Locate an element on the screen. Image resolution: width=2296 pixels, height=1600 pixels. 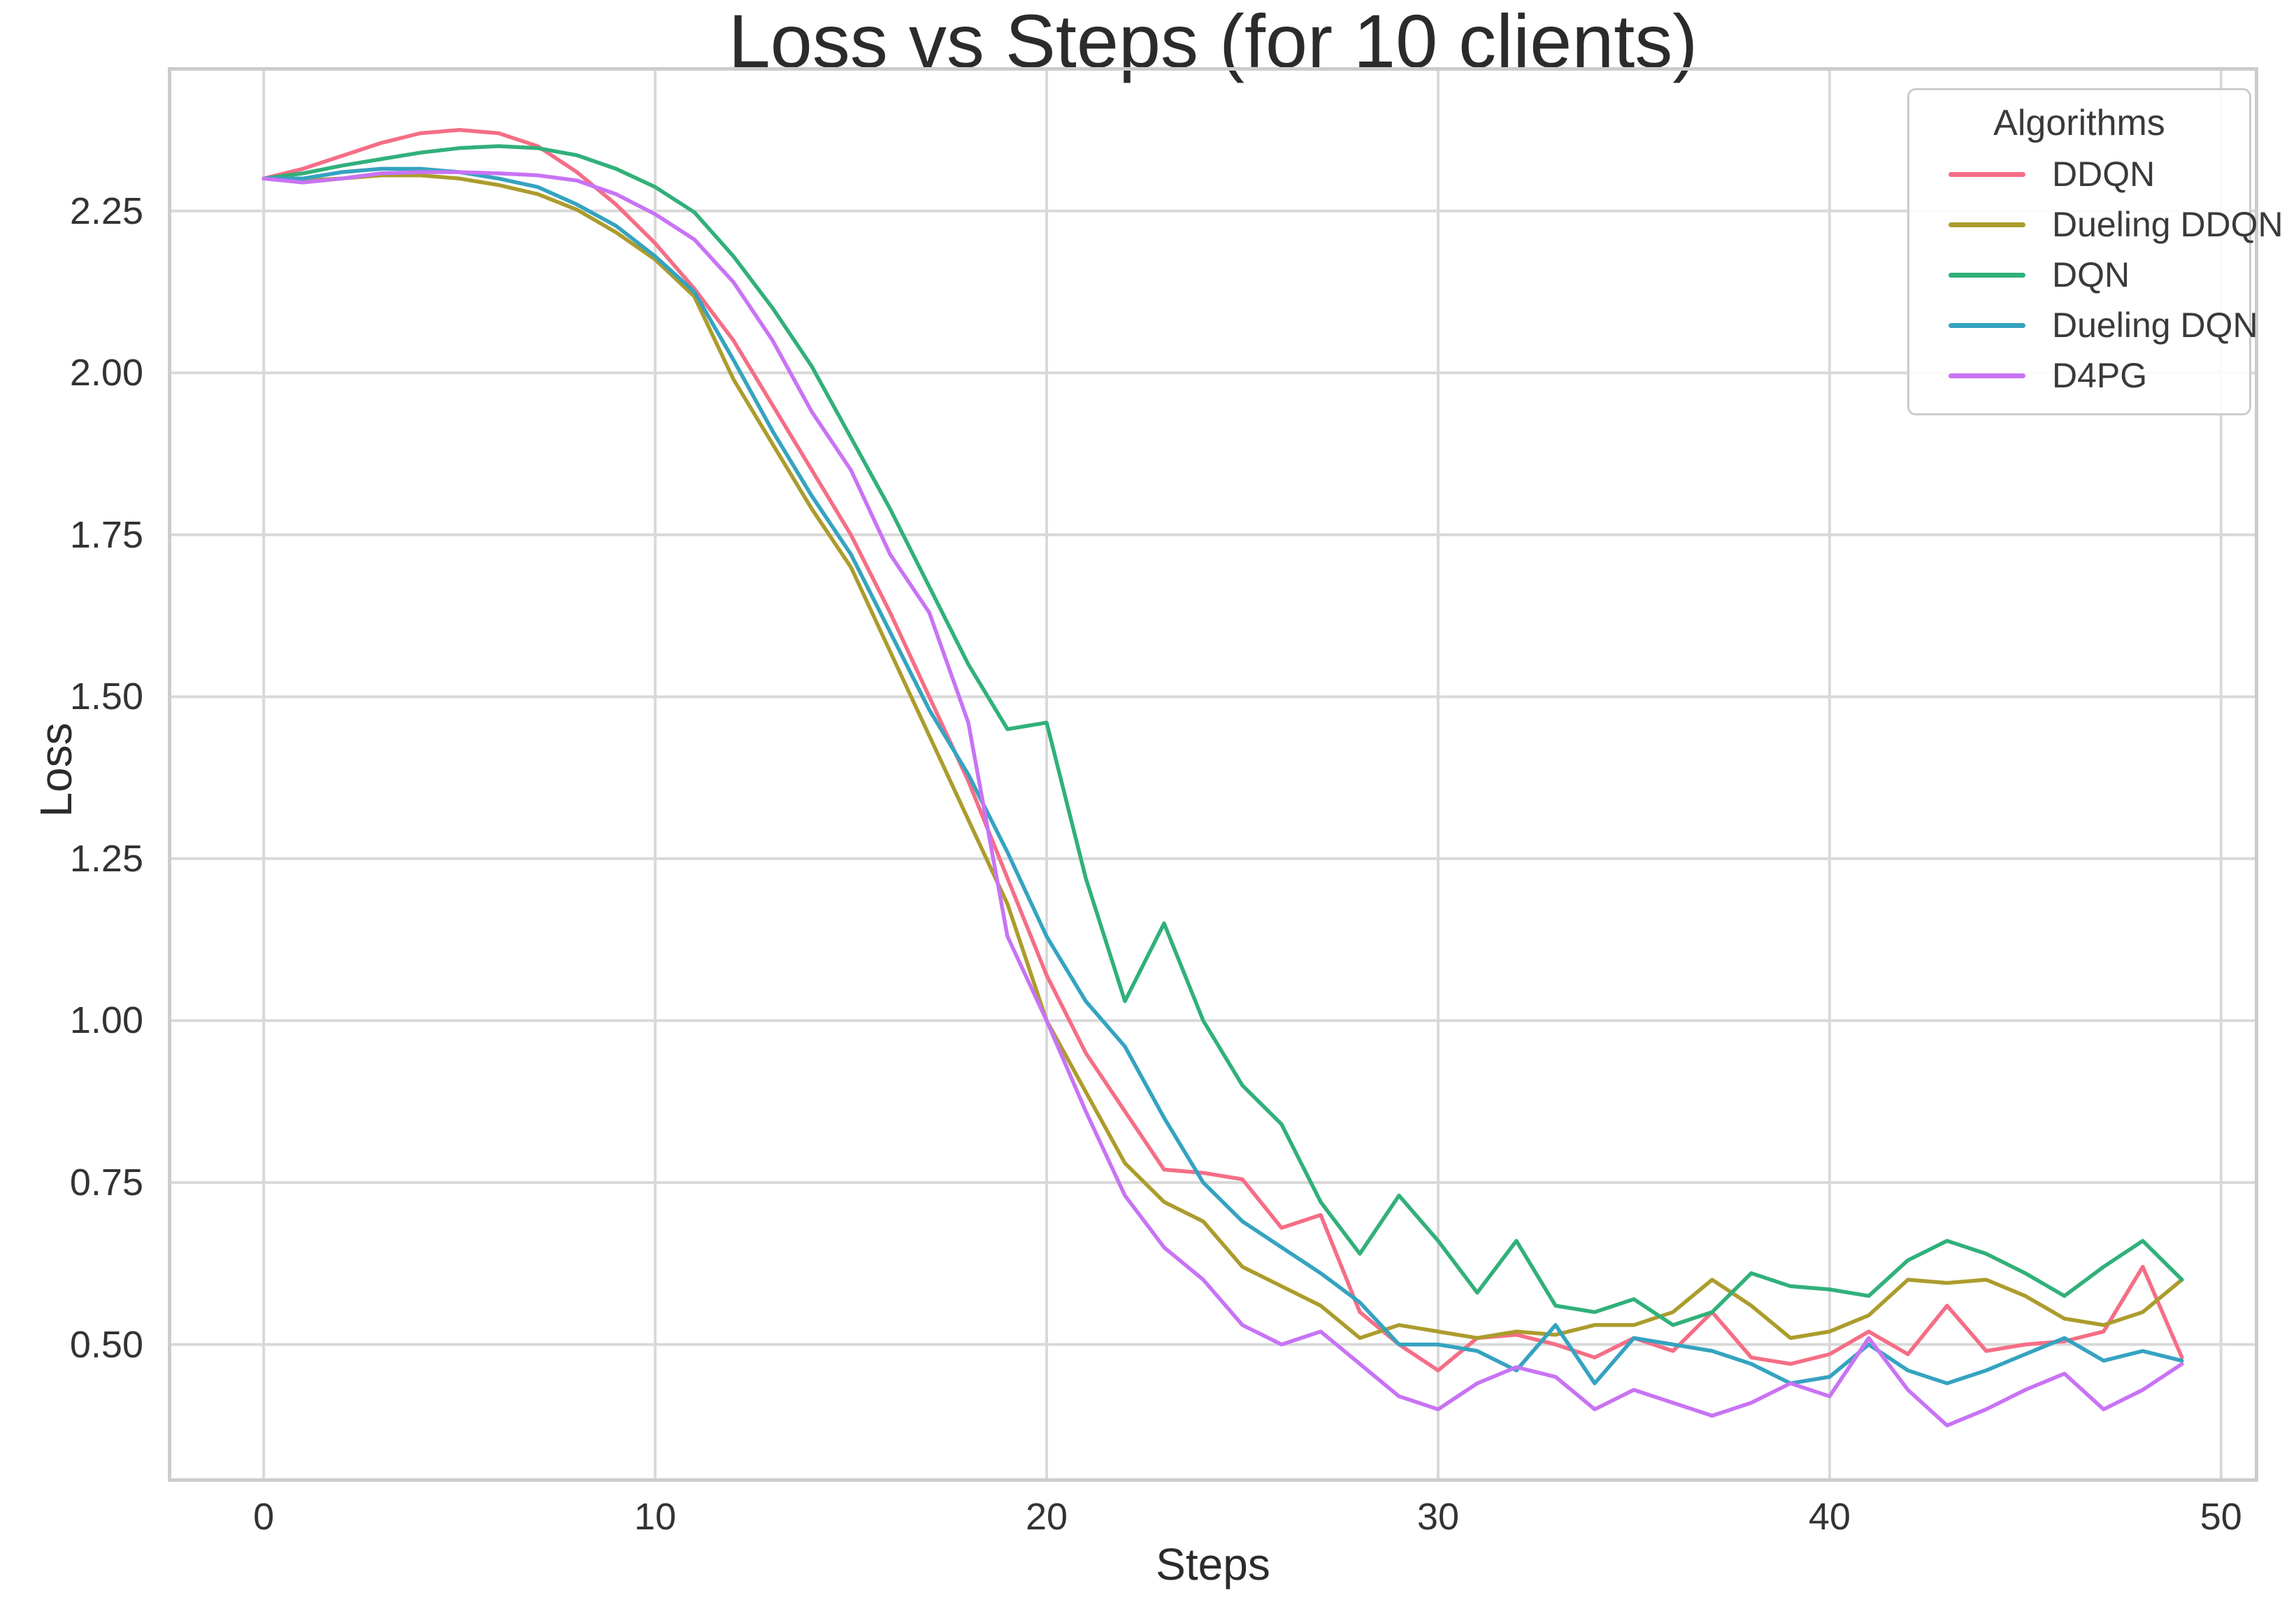
legend-swatch-dueling-dqn is located at coordinates (1987, 325).